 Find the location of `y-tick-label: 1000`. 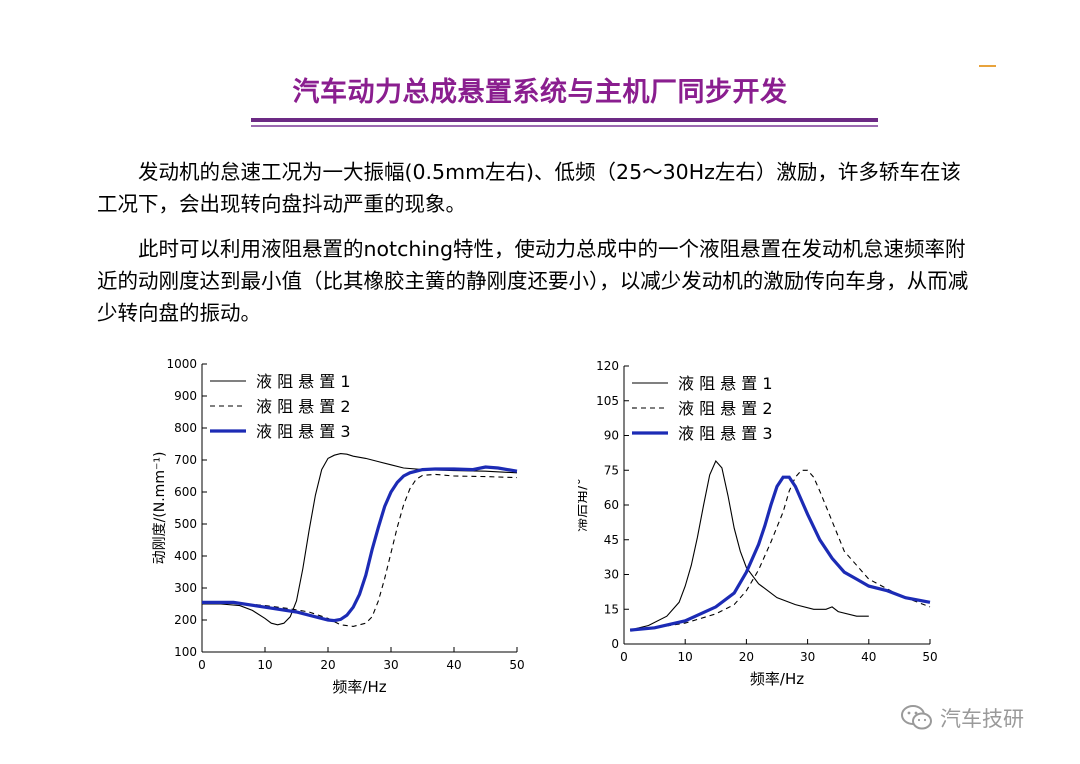

y-tick-label: 1000 is located at coordinates (181, 364).